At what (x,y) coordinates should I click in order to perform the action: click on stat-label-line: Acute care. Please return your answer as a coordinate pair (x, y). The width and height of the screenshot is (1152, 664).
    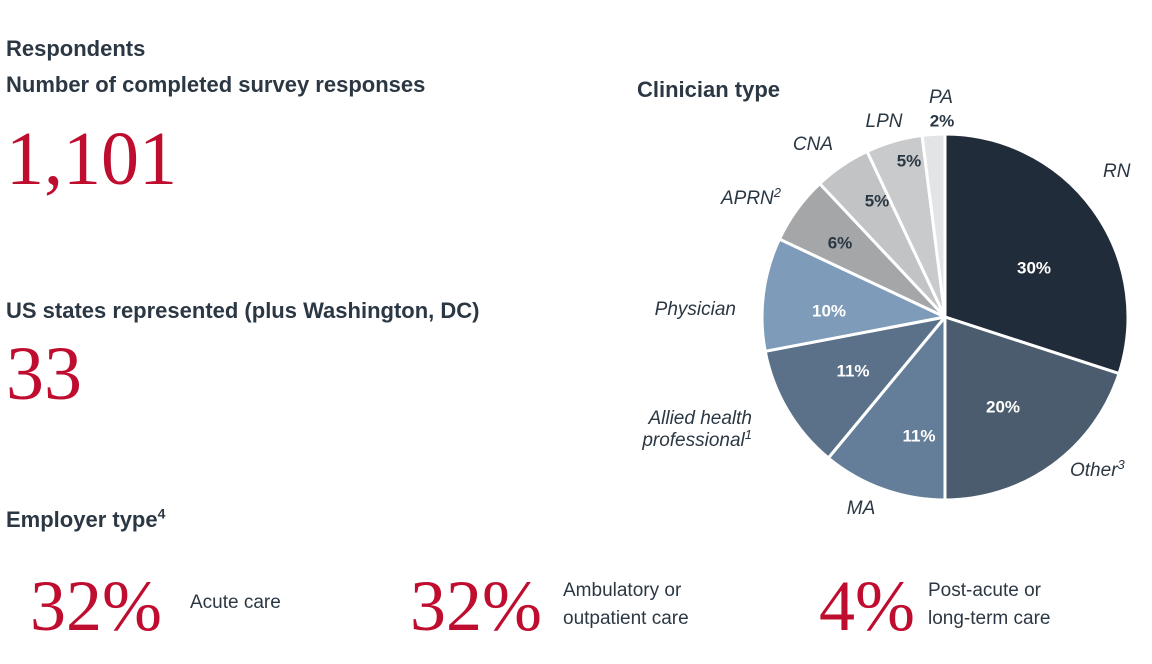
    Looking at the image, I should click on (235, 602).